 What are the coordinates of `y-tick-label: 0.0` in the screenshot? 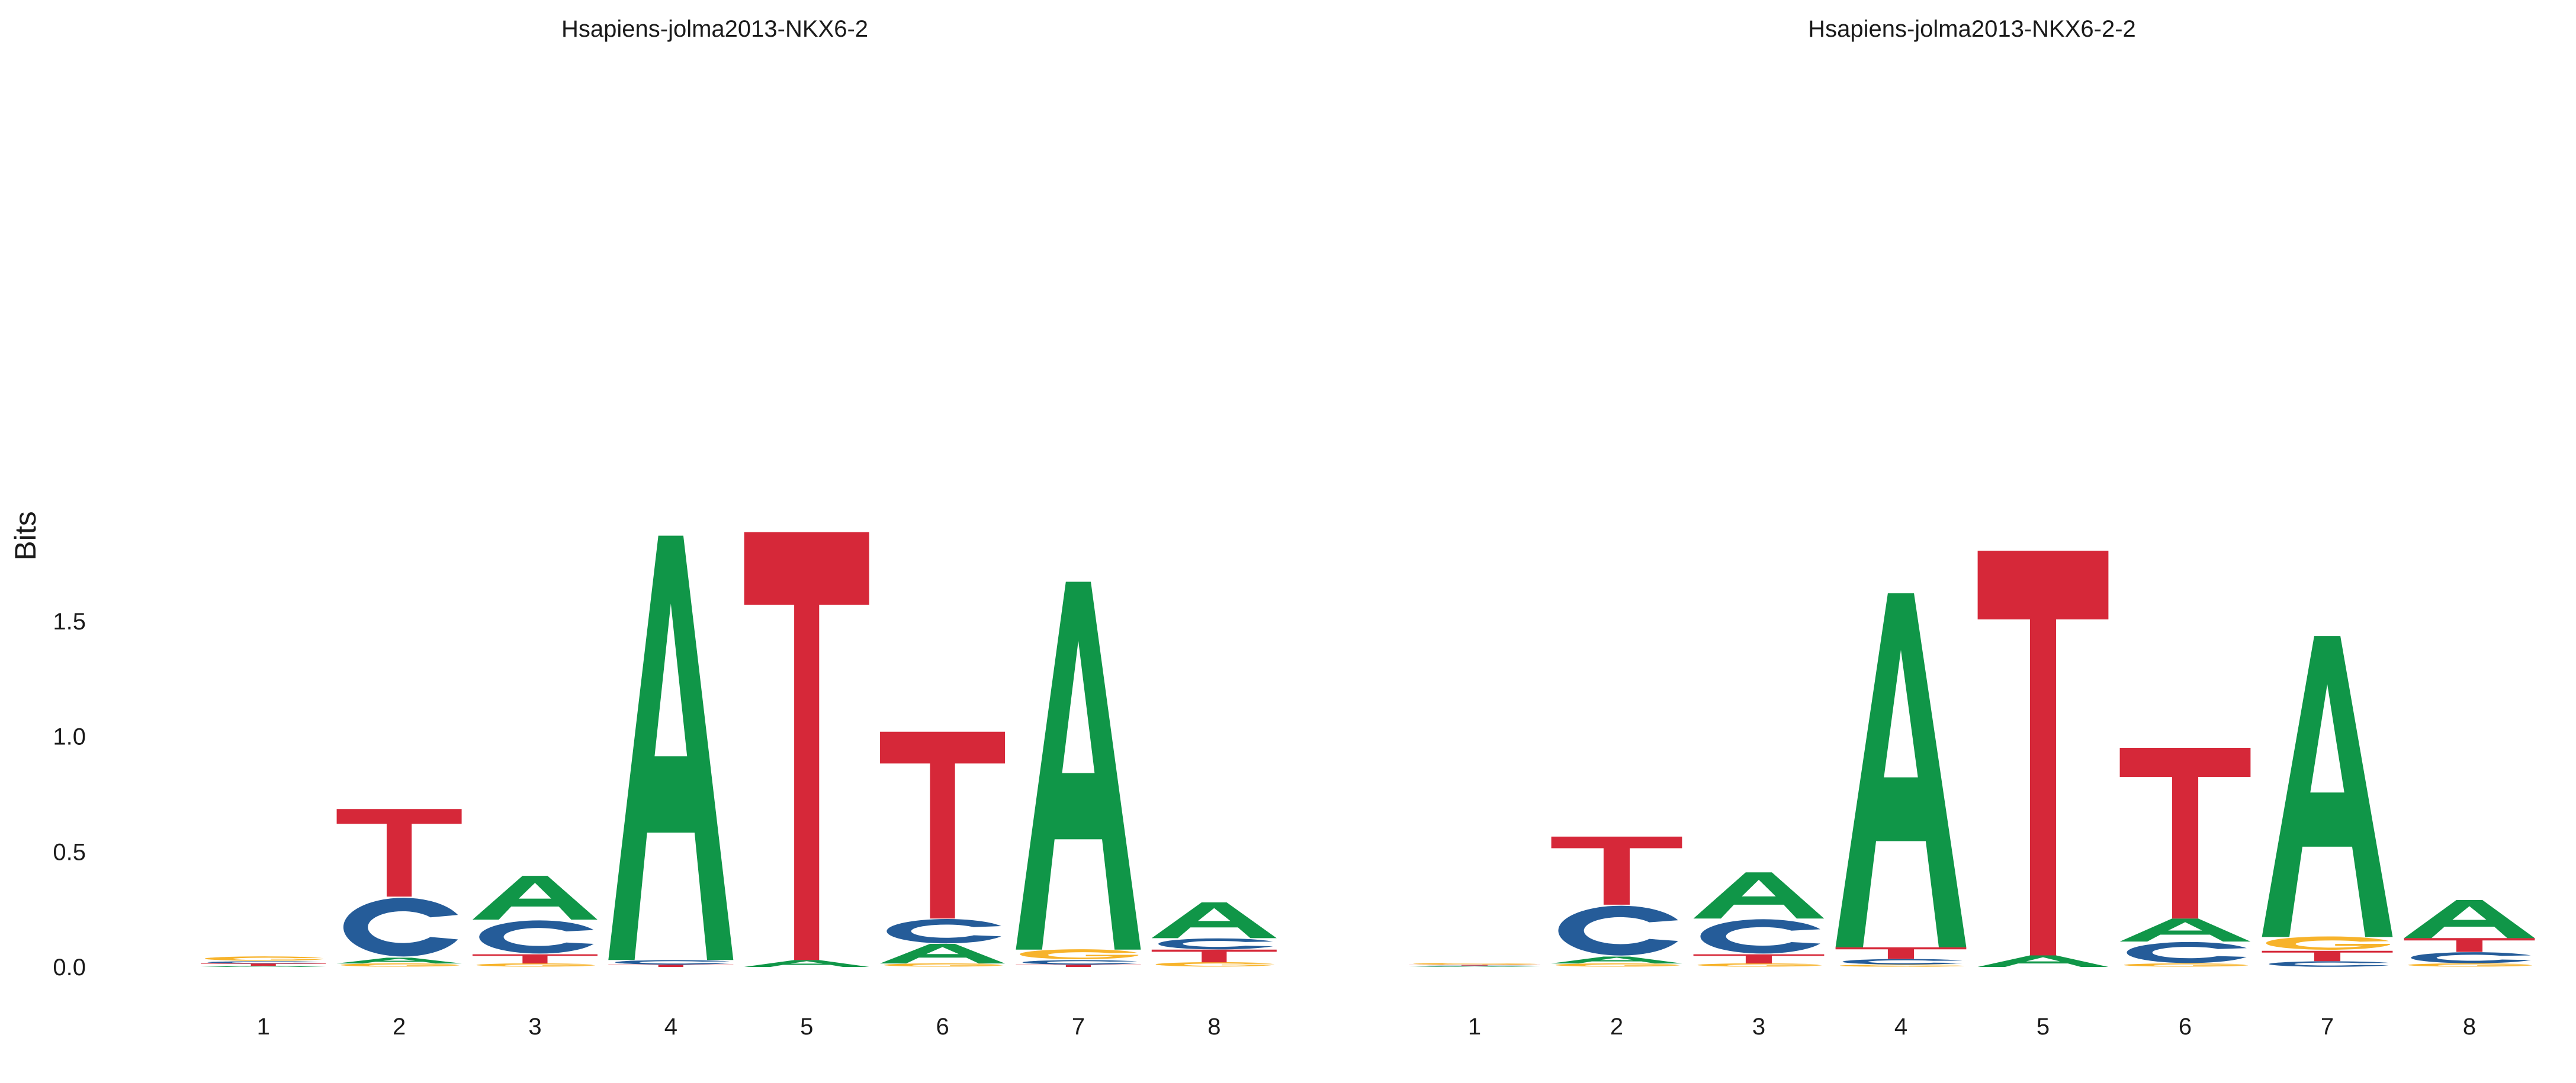 It's located at (69, 968).